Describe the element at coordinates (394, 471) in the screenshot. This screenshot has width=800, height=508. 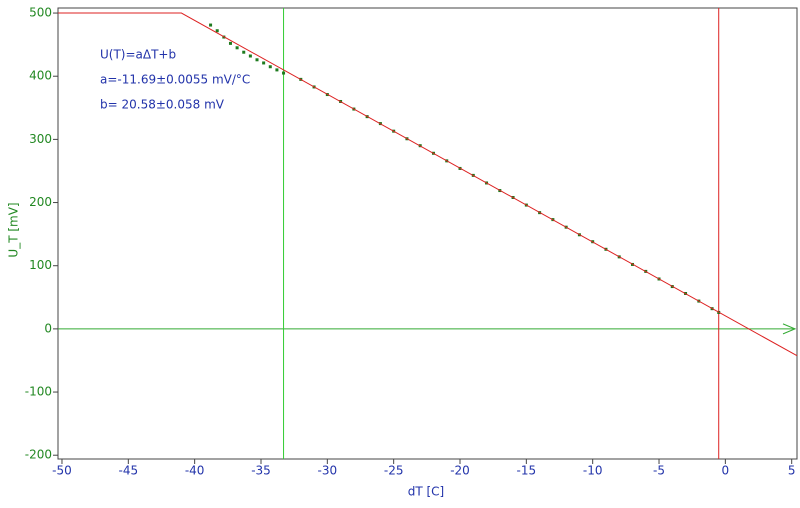
I see `x-tick-label: -25` at that location.